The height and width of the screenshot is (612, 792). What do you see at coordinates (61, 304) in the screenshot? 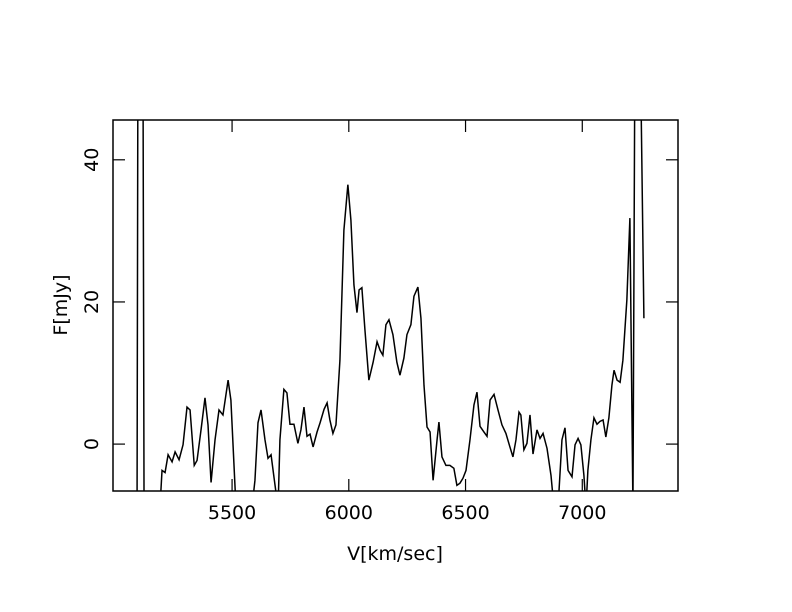
I see `y-axis-label: F[mJy]` at bounding box center [61, 304].